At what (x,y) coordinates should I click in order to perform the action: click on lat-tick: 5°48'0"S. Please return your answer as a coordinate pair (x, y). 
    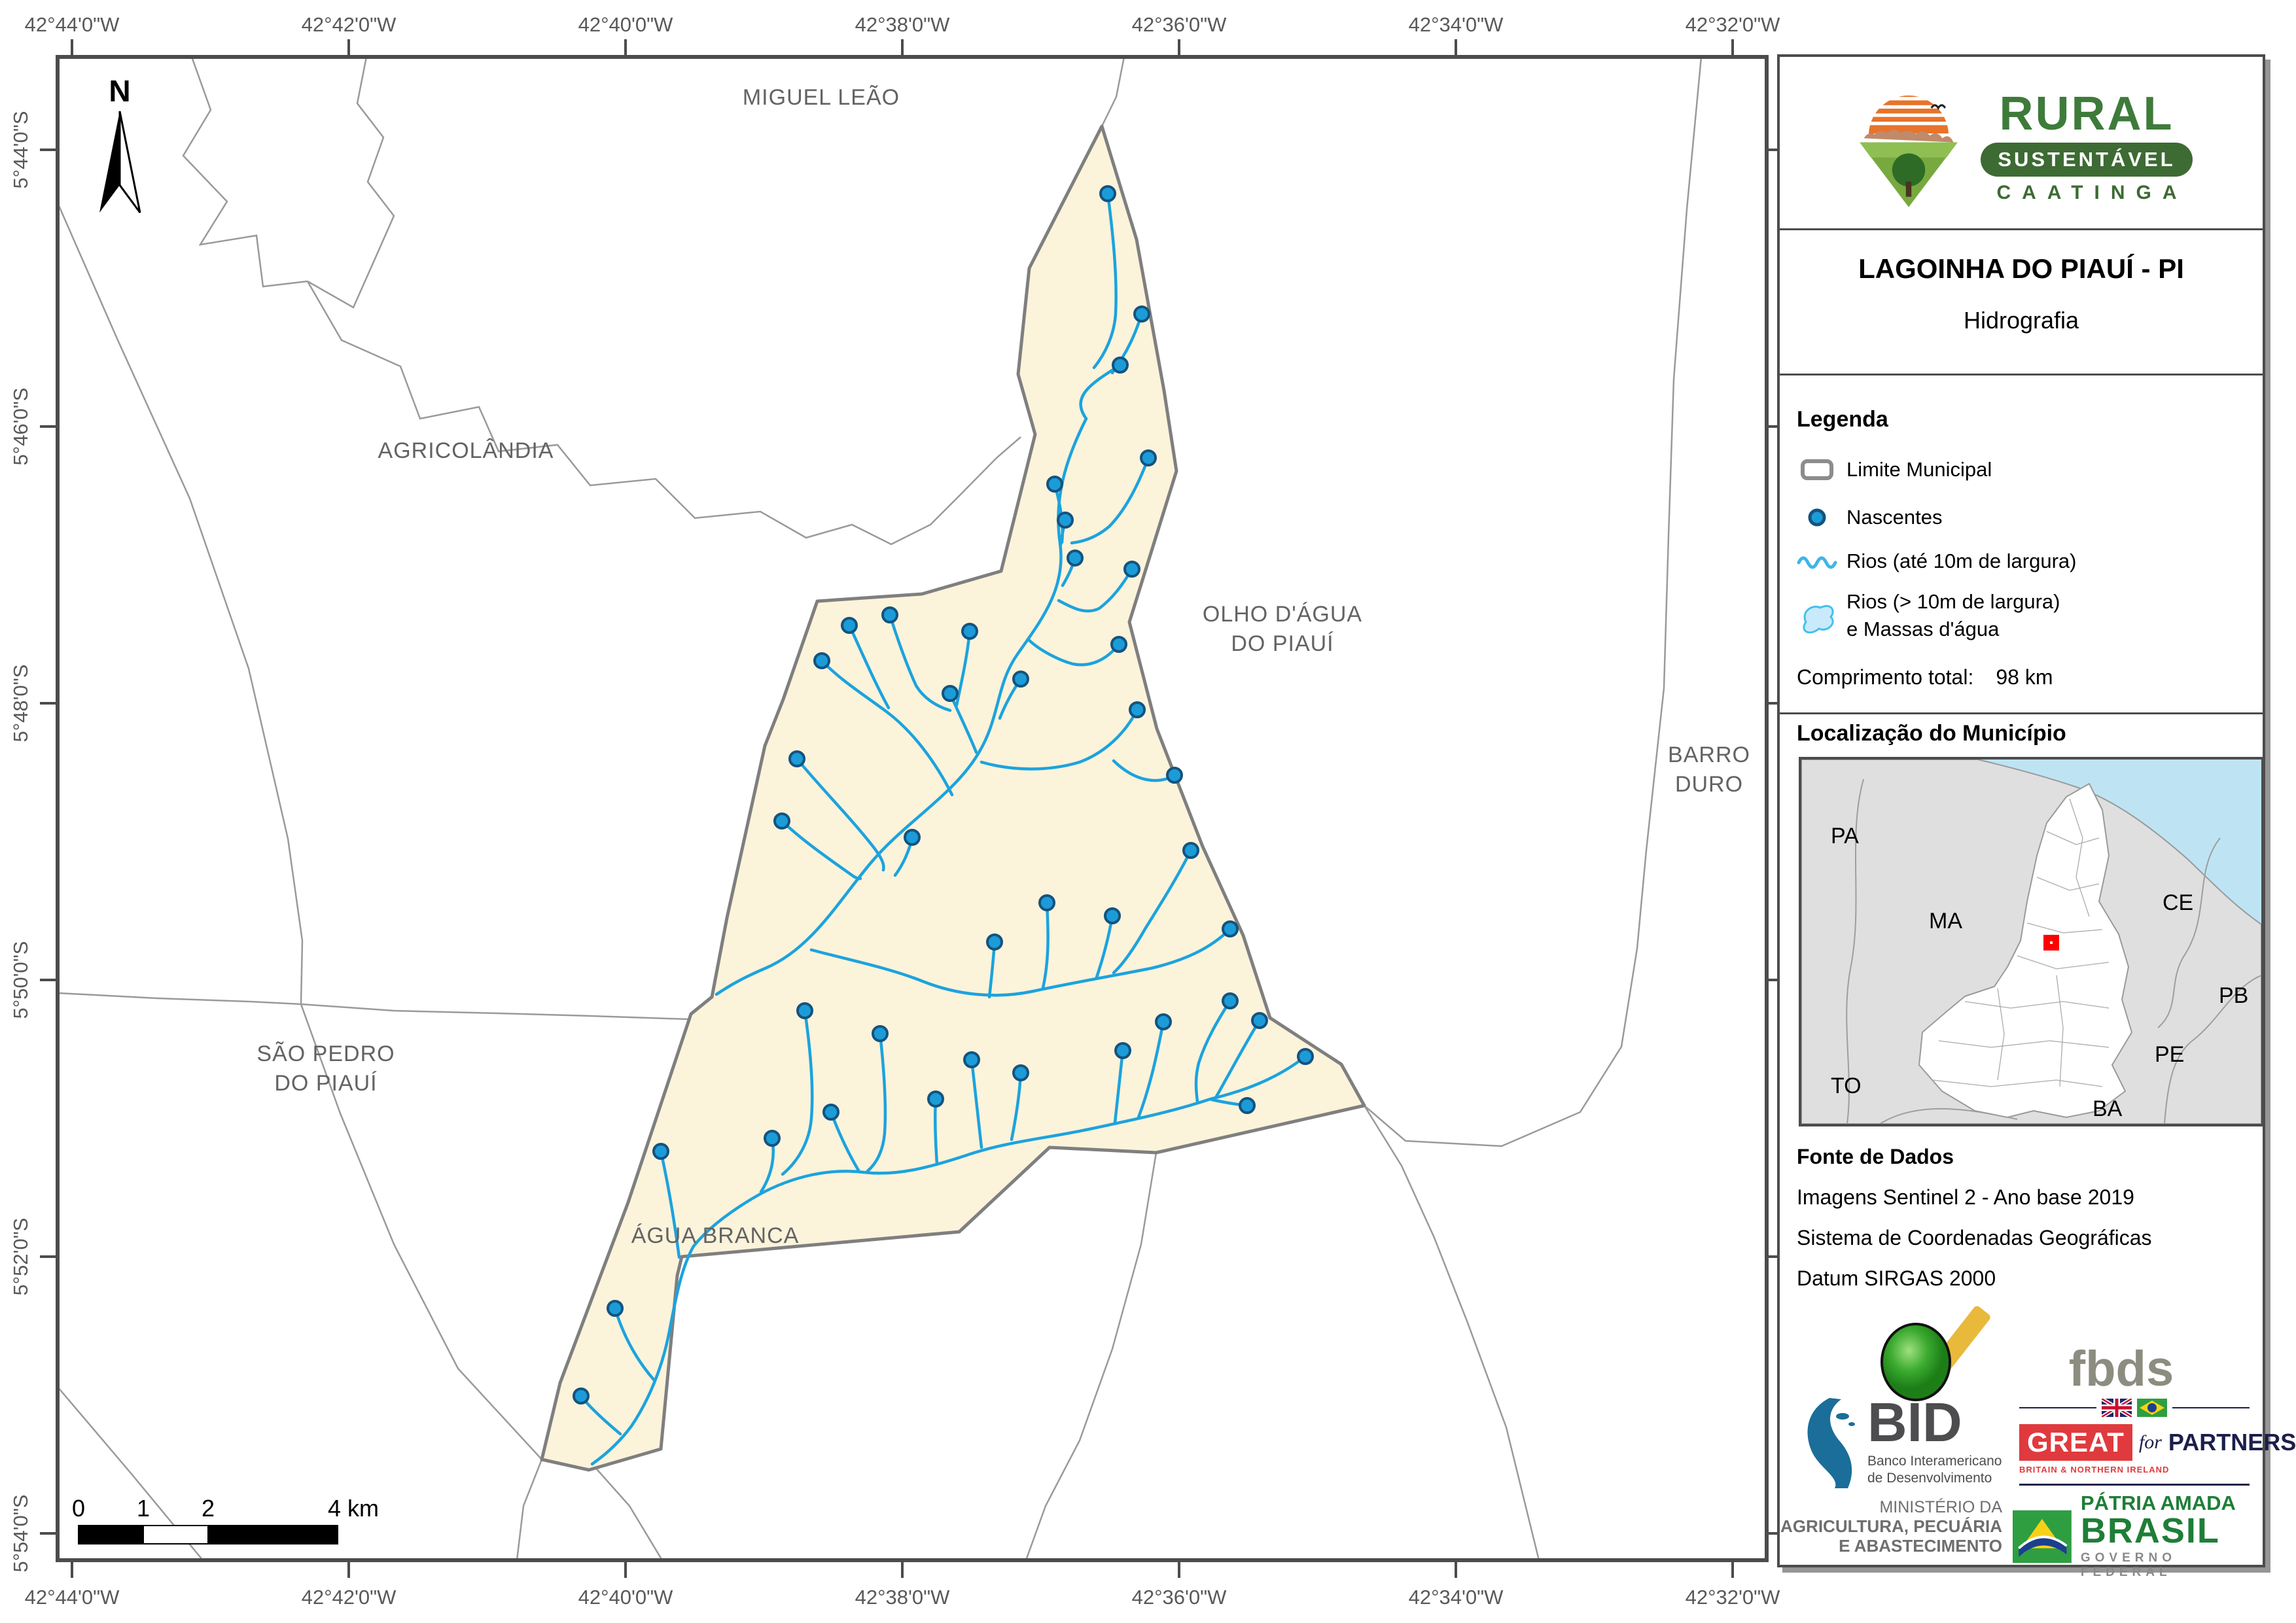
    Looking at the image, I should click on (21, 704).